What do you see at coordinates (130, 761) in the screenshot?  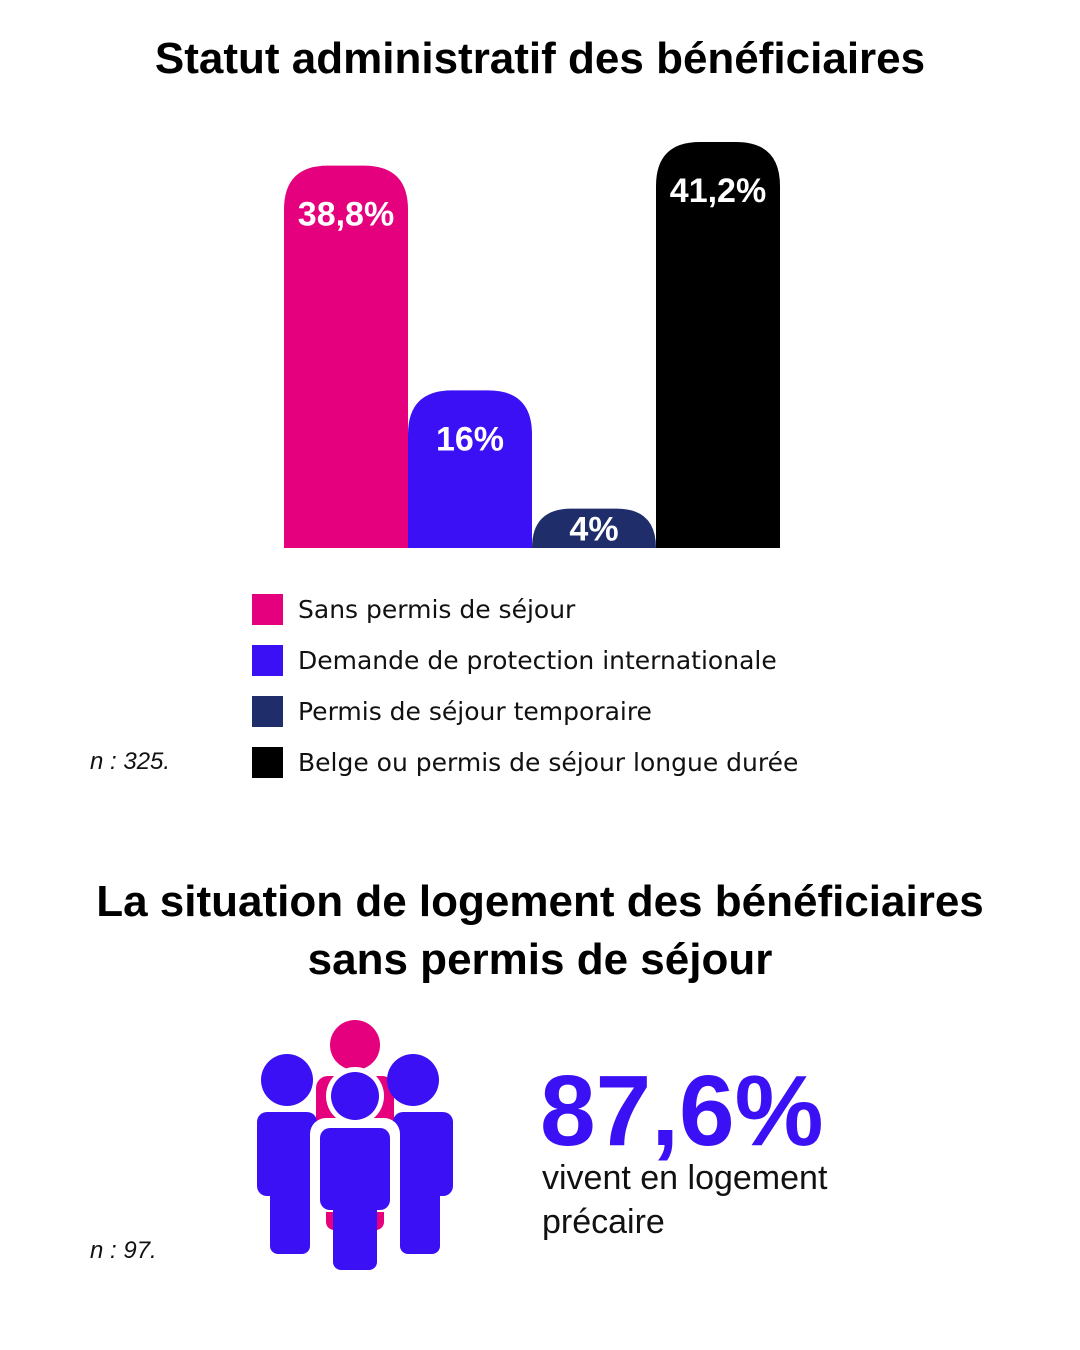 I see `sample-size-note: n : 325.` at bounding box center [130, 761].